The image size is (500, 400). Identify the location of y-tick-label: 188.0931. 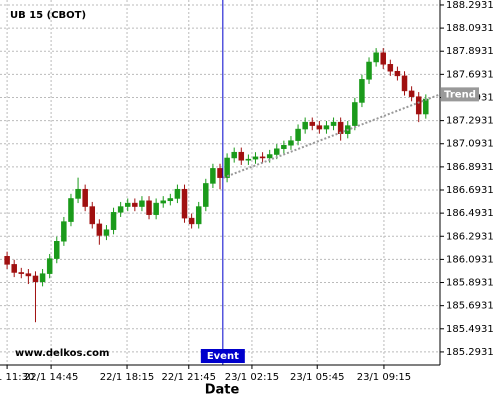
(470, 28).